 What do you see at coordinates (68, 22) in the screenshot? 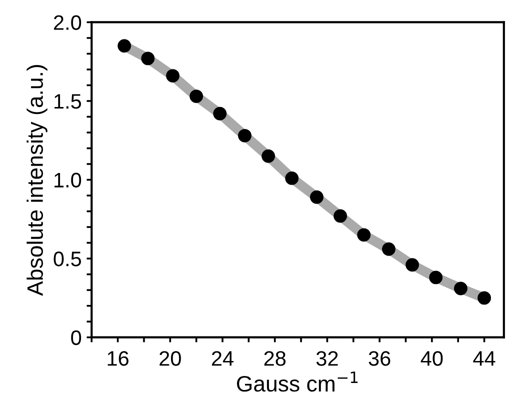
I see `y-tick-label: 2.0` at bounding box center [68, 22].